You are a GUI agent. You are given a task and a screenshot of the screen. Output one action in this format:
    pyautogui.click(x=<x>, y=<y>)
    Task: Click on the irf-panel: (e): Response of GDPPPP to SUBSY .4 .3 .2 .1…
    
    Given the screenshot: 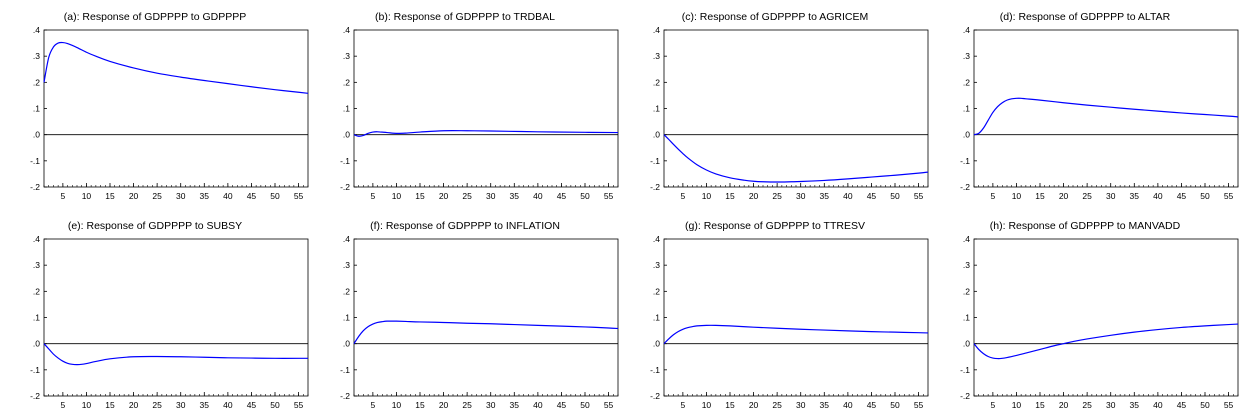 What is the action you would take?
    pyautogui.click(x=155, y=313)
    